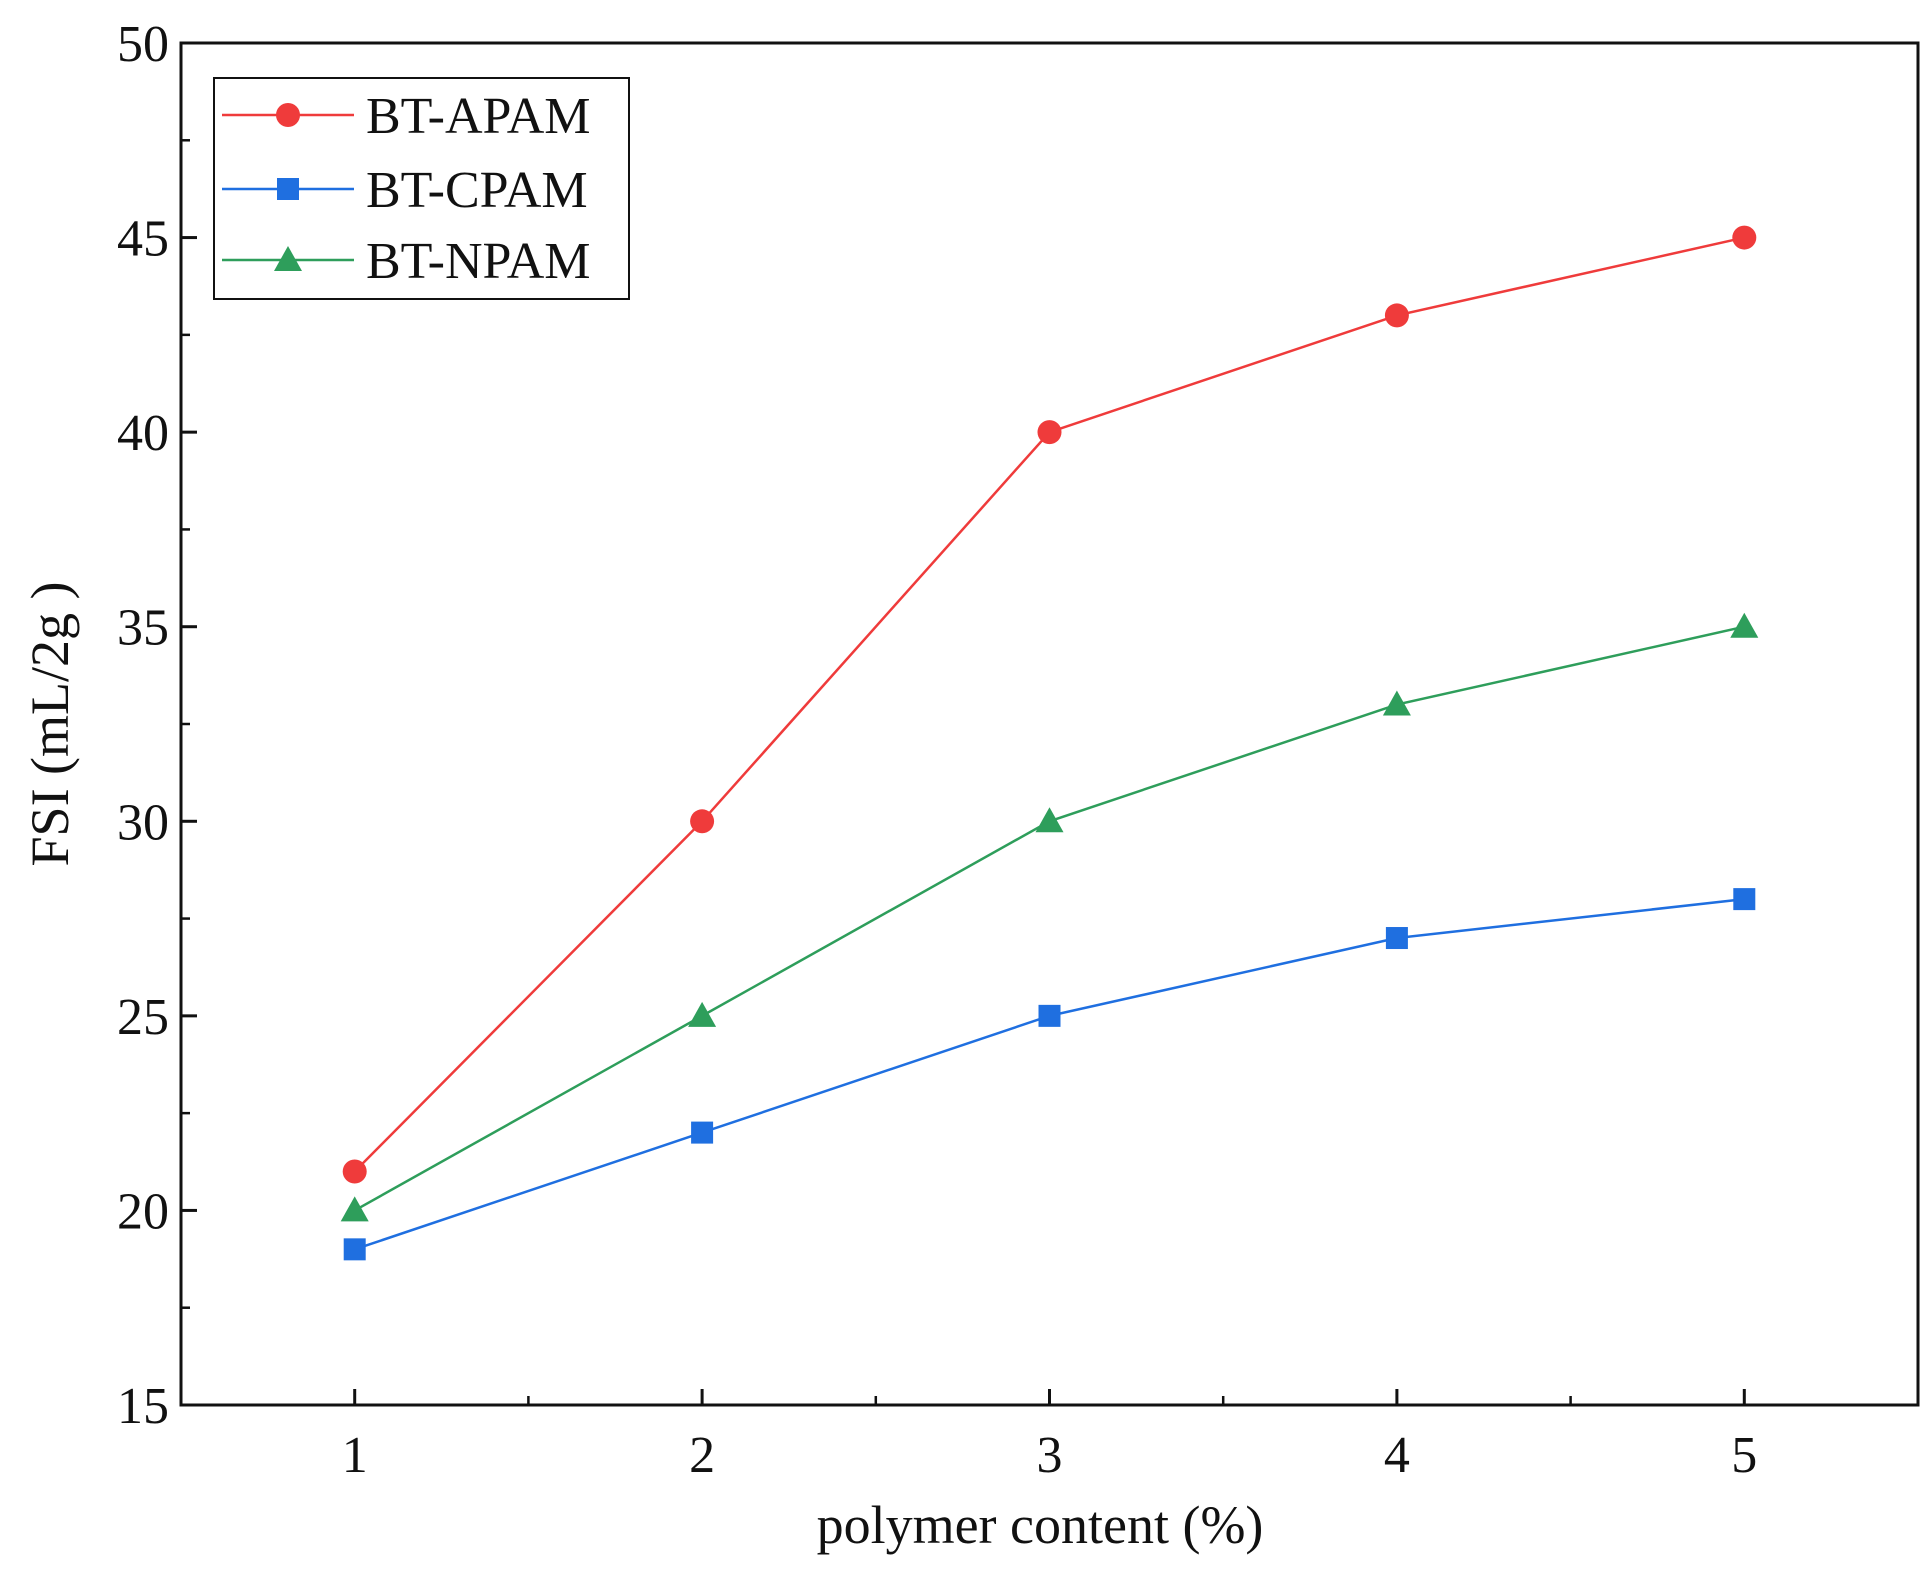 The width and height of the screenshot is (1932, 1569). What do you see at coordinates (702, 1455) in the screenshot?
I see `x-tick-label: 2` at bounding box center [702, 1455].